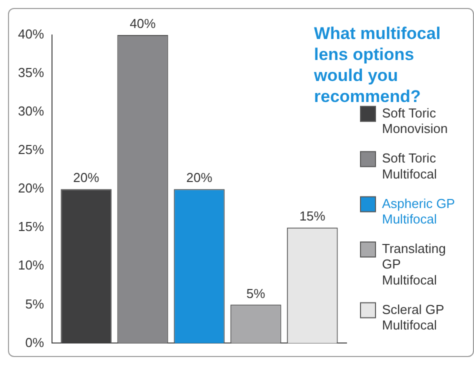 The width and height of the screenshot is (474, 365). What do you see at coordinates (143, 24) in the screenshot?
I see `data-label: 40%` at bounding box center [143, 24].